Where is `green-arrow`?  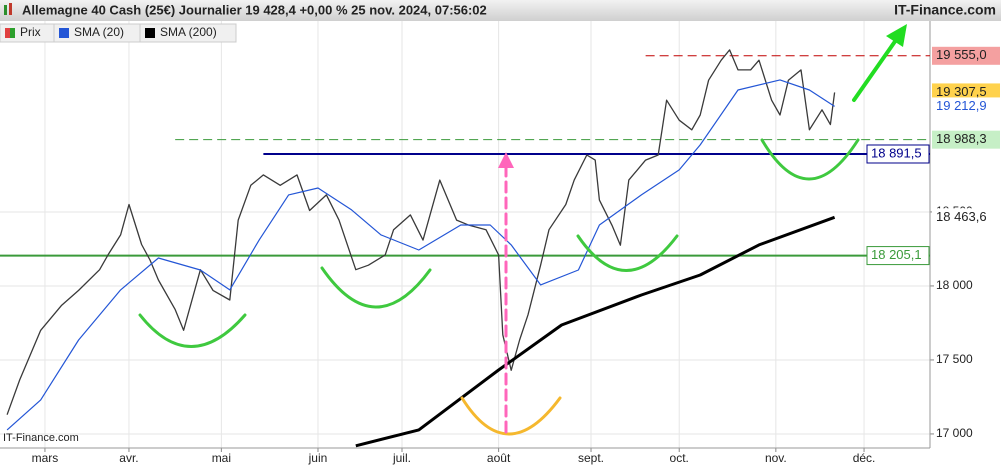 green-arrow is located at coordinates (875, 70).